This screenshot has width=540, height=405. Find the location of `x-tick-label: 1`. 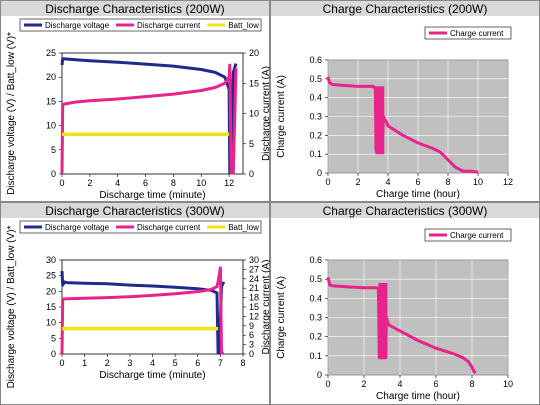

x-tick-label: 1 is located at coordinates (84, 363).